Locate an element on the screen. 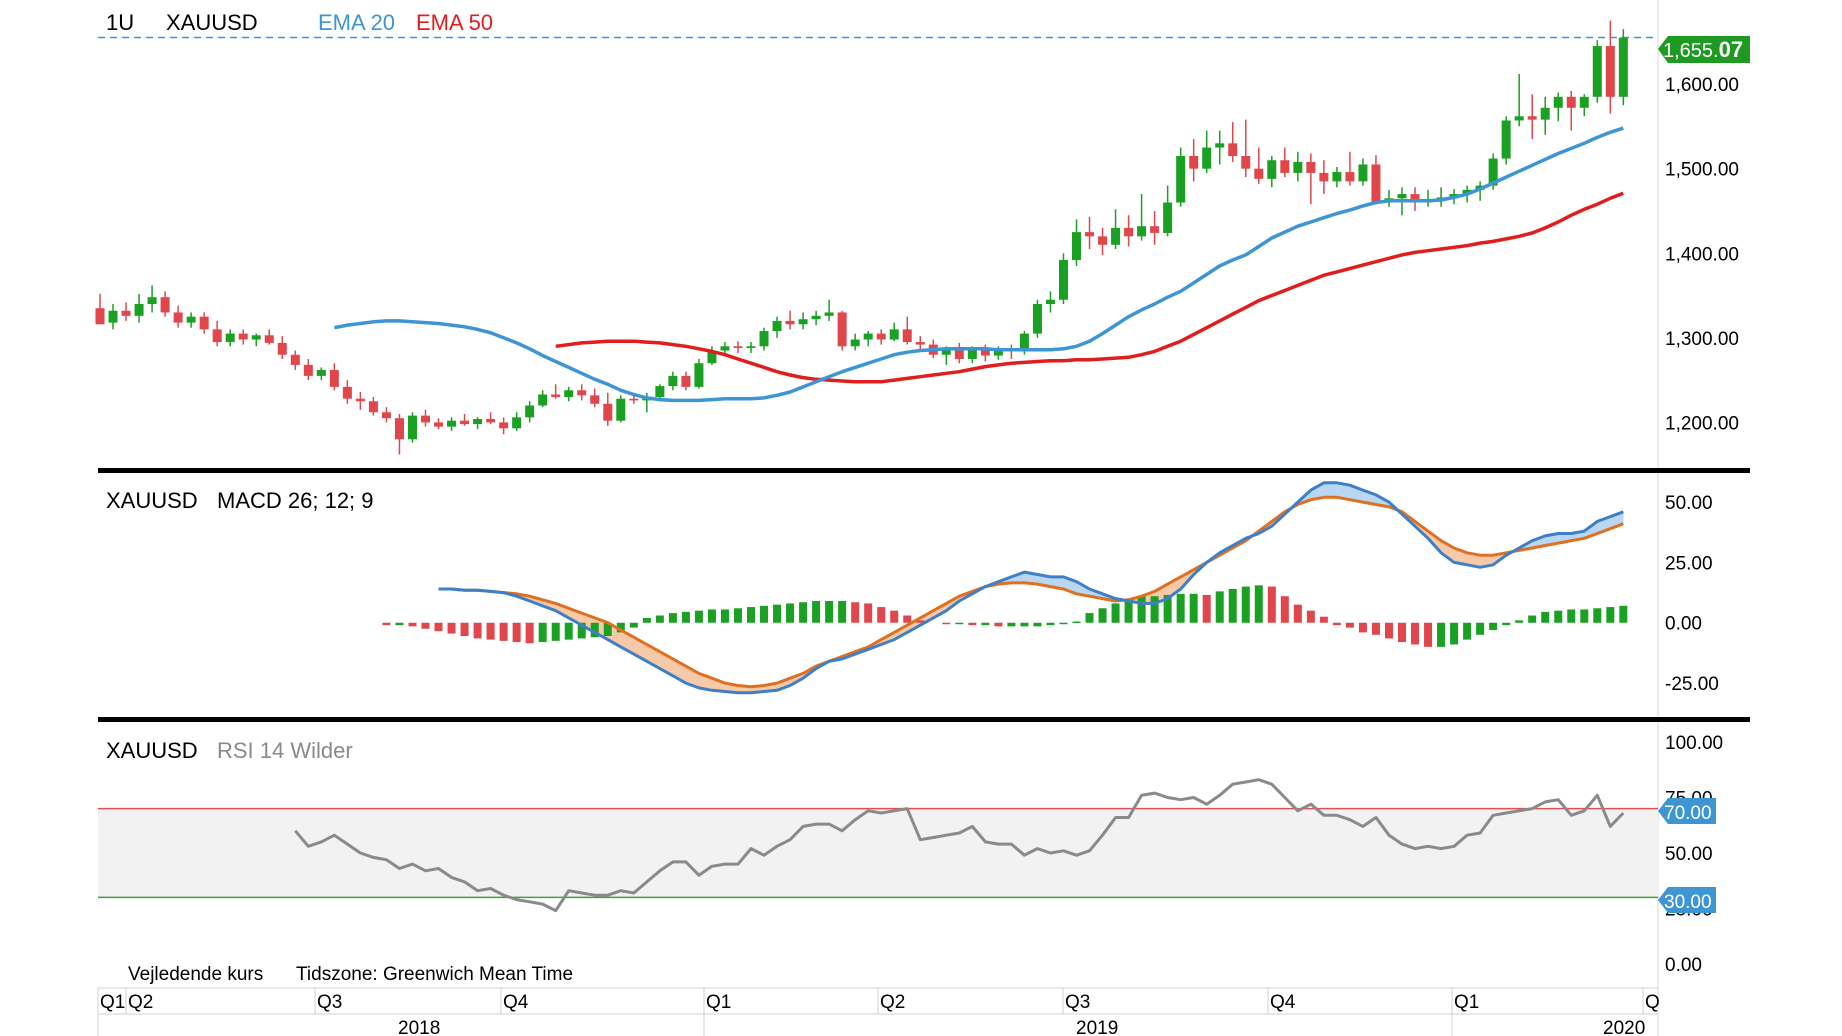 The height and width of the screenshot is (1036, 1842). ema20-legend: EMA 20 is located at coordinates (356, 22).